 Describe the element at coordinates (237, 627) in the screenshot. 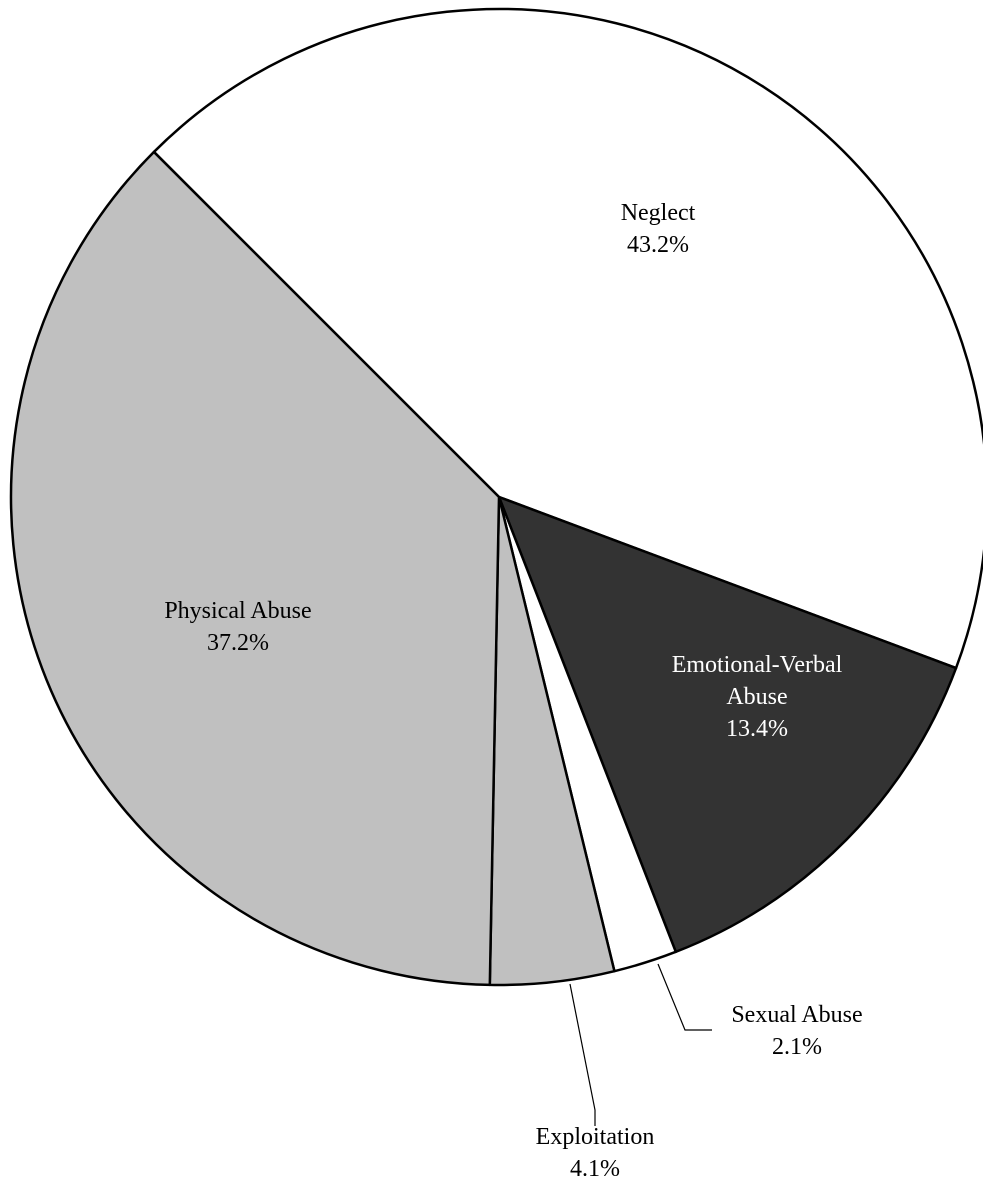

I see `slice-label-physical-abuse: Physical Abuse 37.2%` at that location.